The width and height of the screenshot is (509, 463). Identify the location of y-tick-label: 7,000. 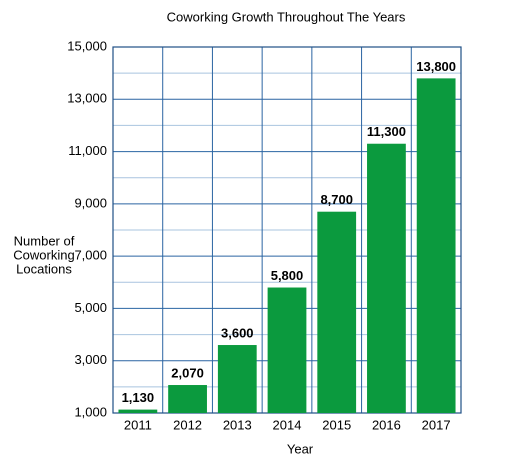
(90, 255).